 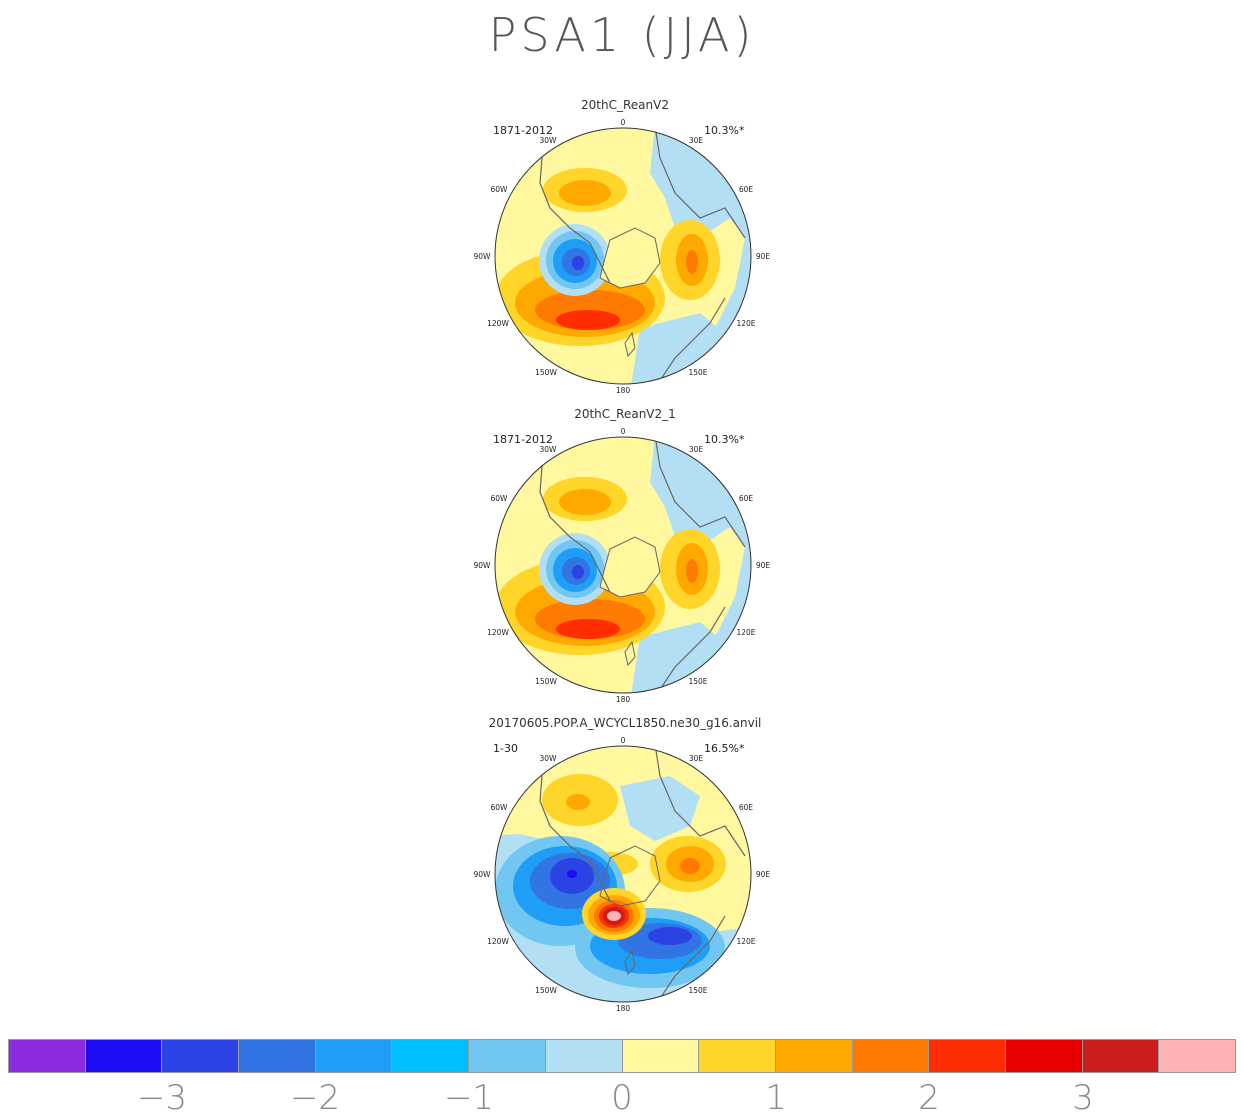 What do you see at coordinates (776, 1098) in the screenshot?
I see `colorbar-tick-label: 1` at bounding box center [776, 1098].